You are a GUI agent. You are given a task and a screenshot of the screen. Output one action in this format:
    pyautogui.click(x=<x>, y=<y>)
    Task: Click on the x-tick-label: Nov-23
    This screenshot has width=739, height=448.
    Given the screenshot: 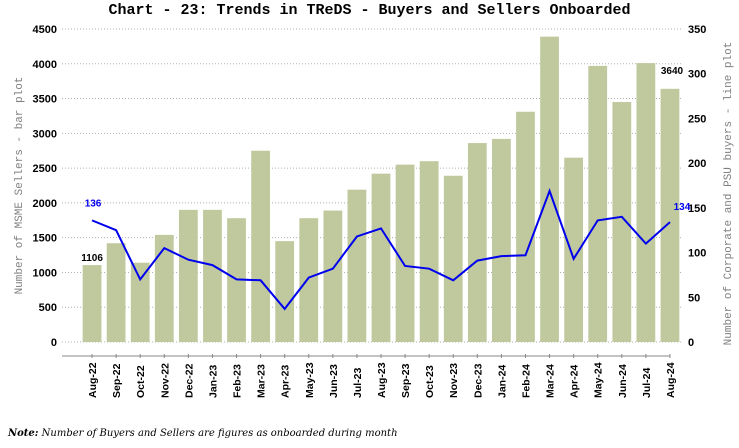 What is the action you would take?
    pyautogui.click(x=454, y=380)
    